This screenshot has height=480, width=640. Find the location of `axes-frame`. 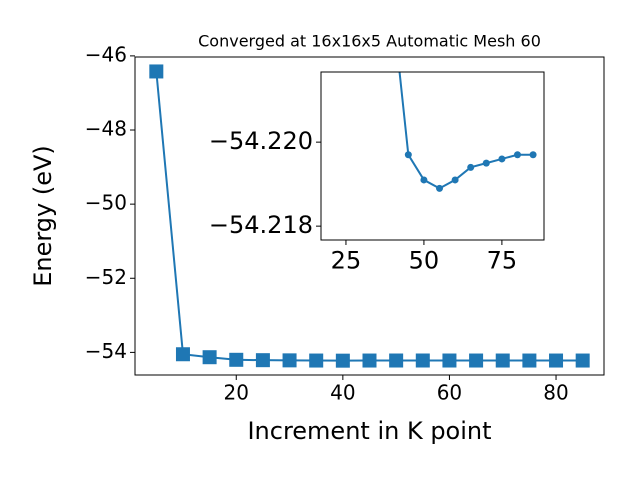

axes-frame is located at coordinates (432, 156).